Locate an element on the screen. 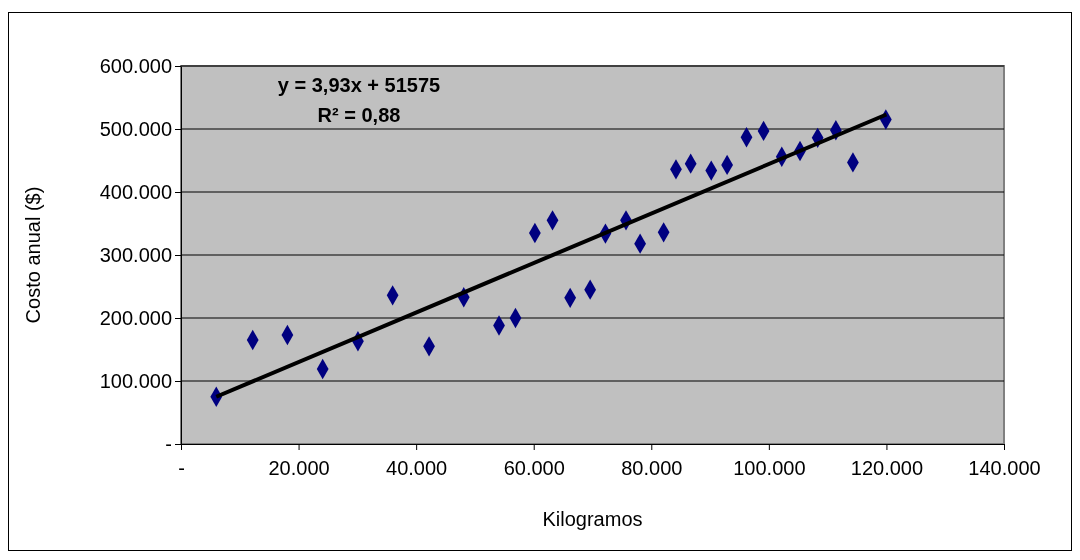 Image resolution: width=1080 pixels, height=560 pixels. x-tick-label: 100.000 is located at coordinates (769, 468).